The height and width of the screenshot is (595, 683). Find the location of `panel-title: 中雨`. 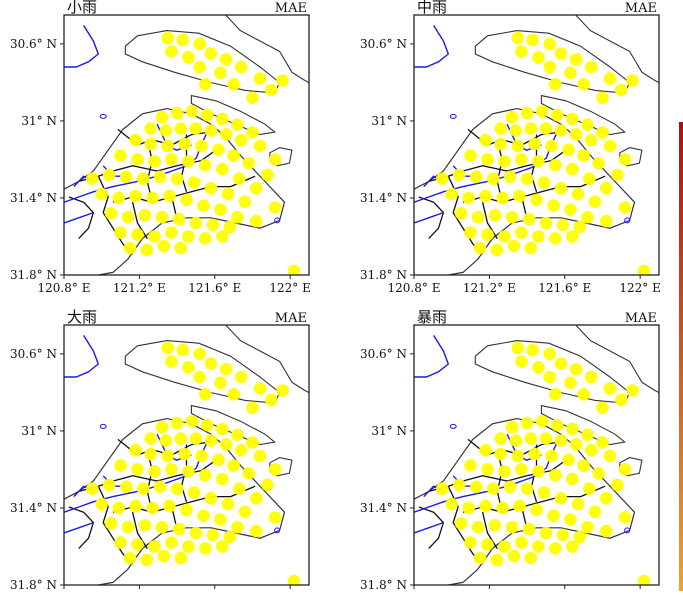

panel-title: 中雨 is located at coordinates (432, 8).